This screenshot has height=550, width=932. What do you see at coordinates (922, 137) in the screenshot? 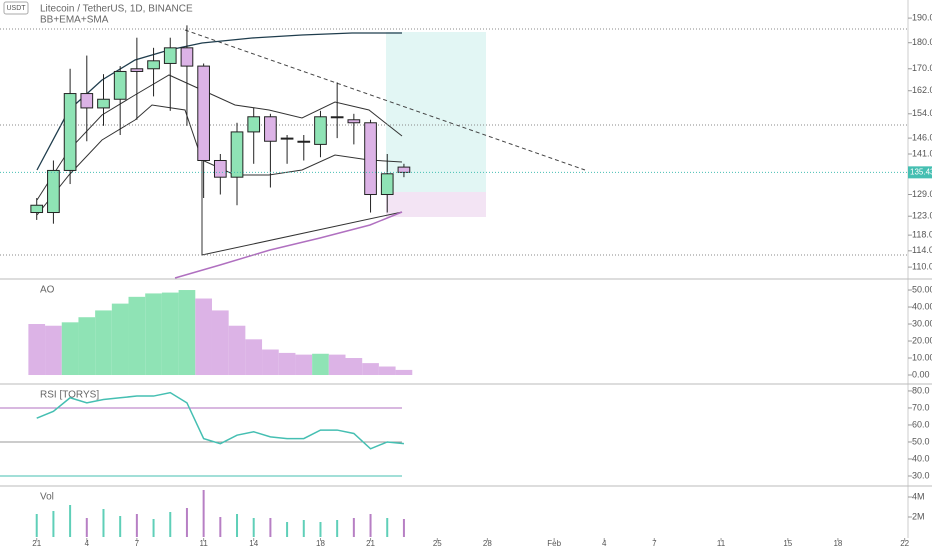
I see `y-tick-label: 146.00` at bounding box center [922, 137].